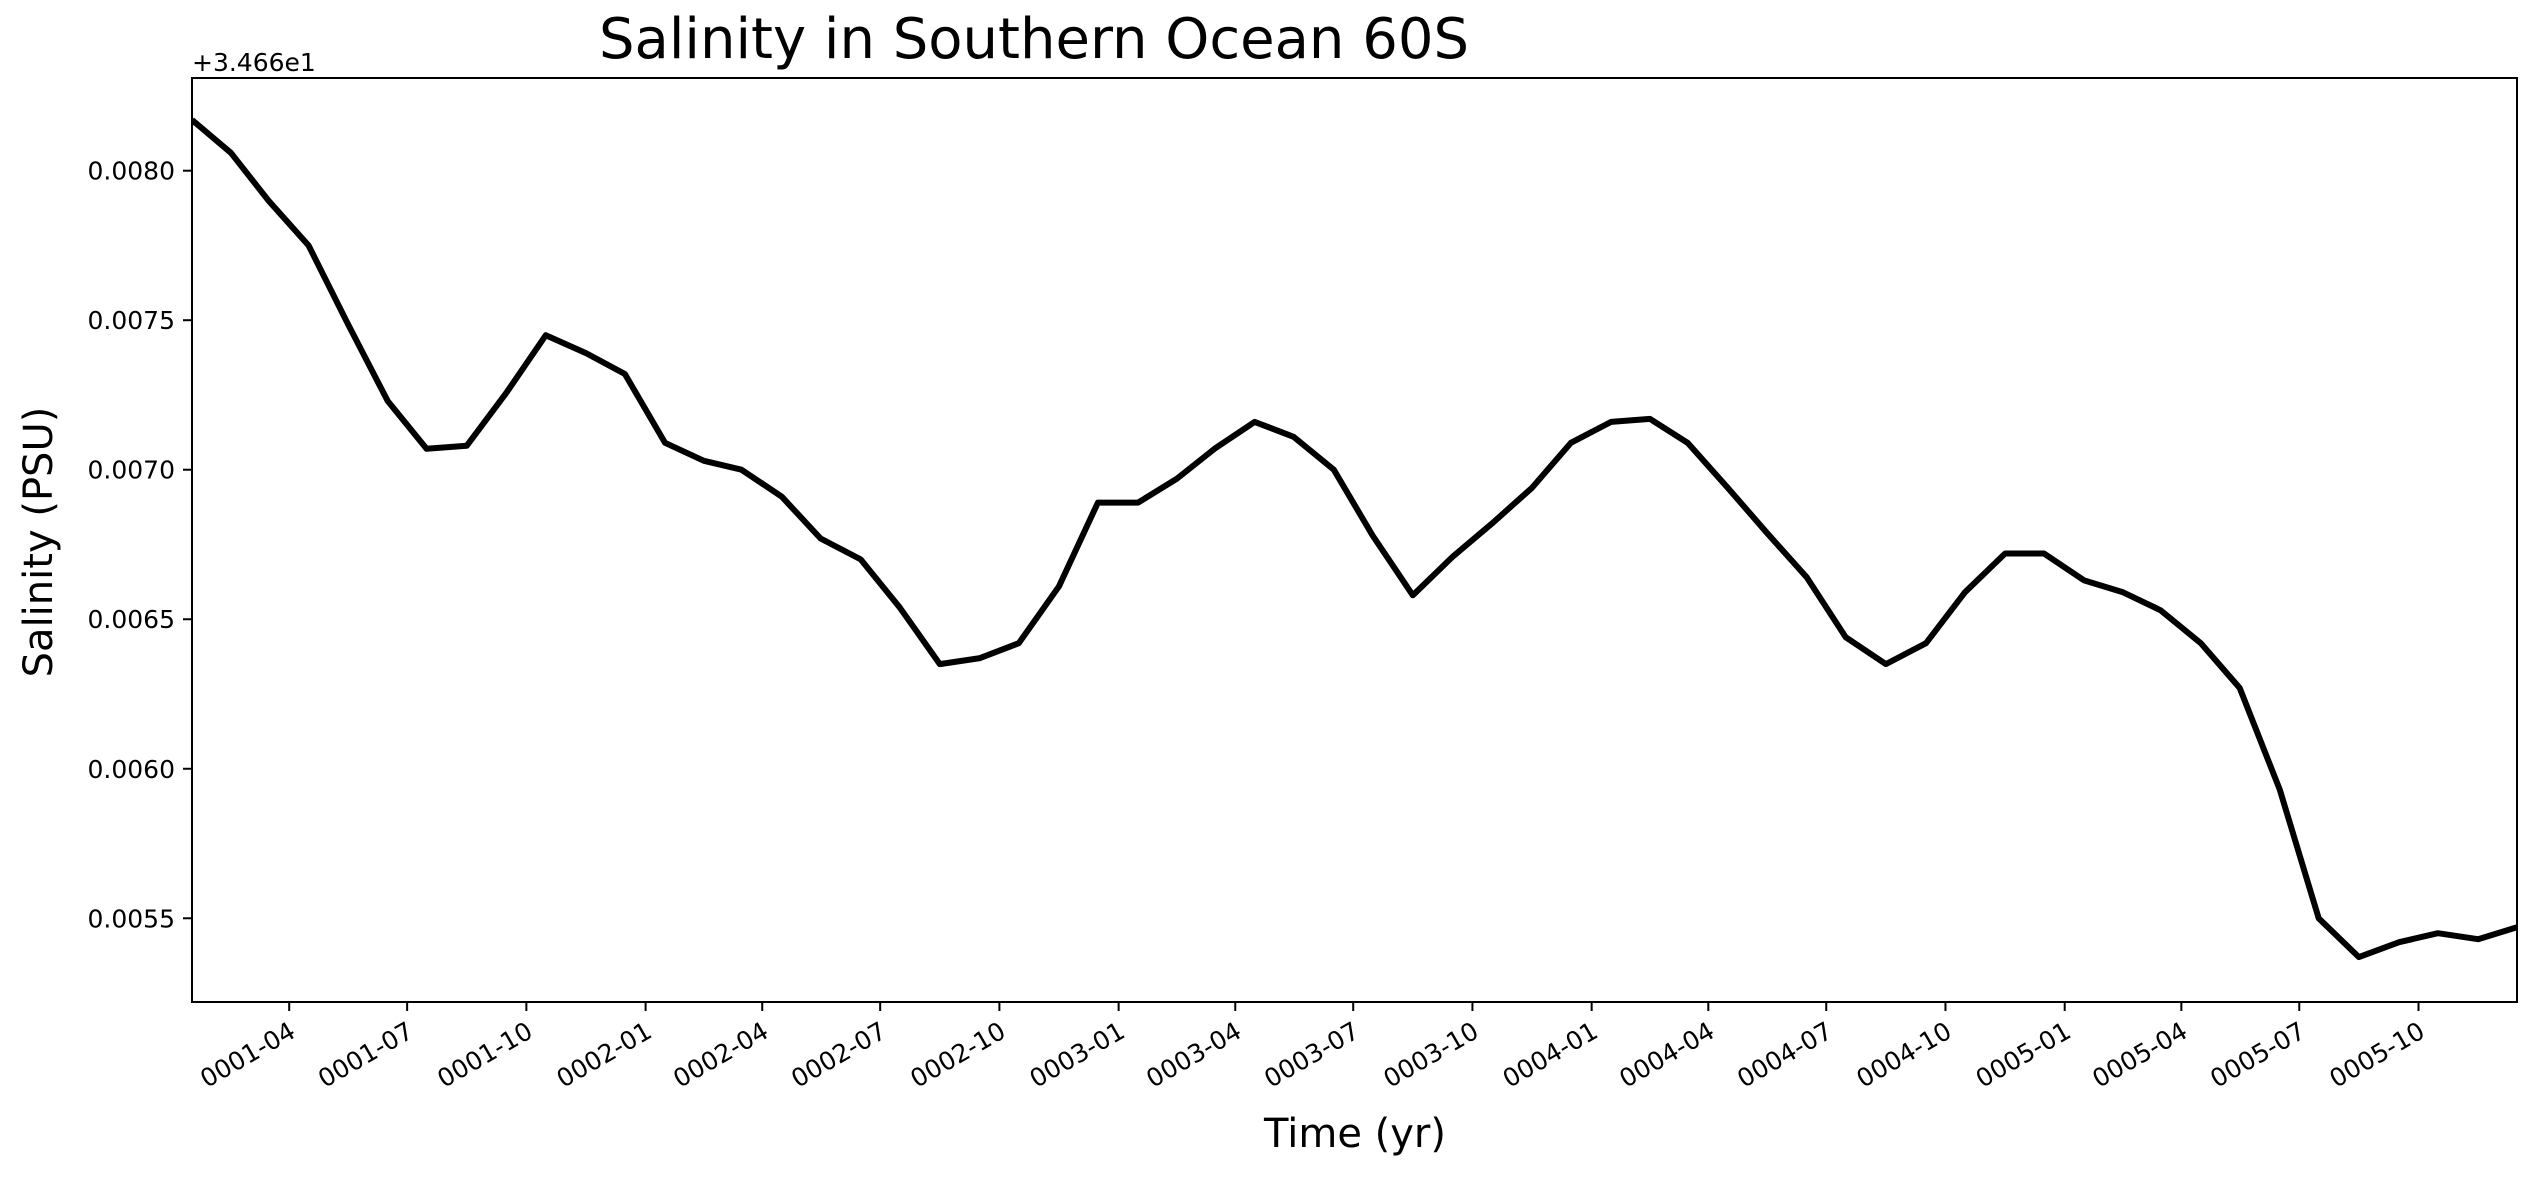 Image resolution: width=2539 pixels, height=1182 pixels. I want to click on x-tick-label: 0003-01, so click(1077, 1054).